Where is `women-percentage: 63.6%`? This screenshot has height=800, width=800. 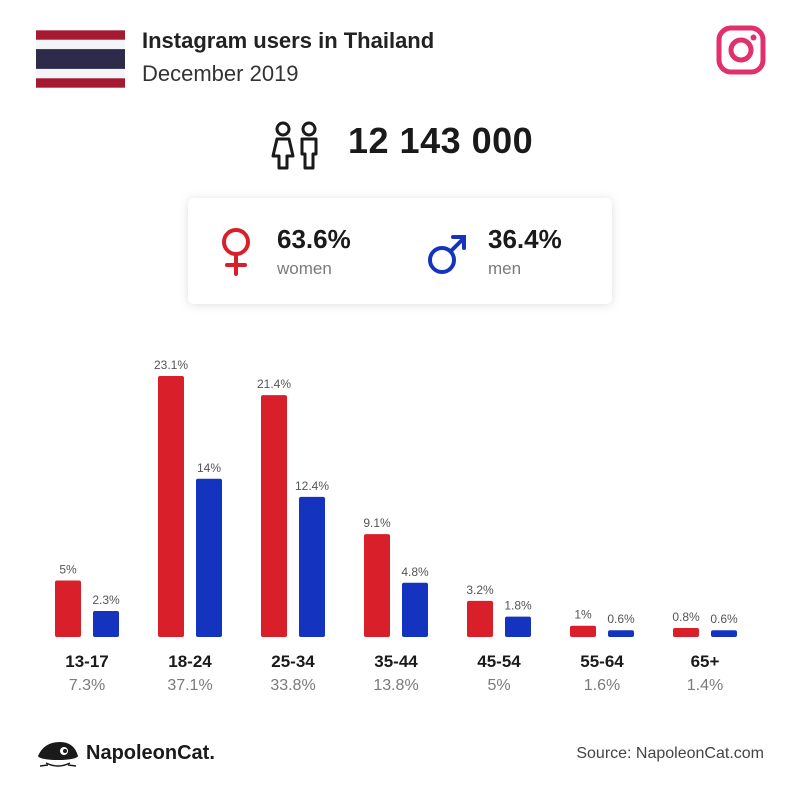 women-percentage: 63.6% is located at coordinates (314, 239).